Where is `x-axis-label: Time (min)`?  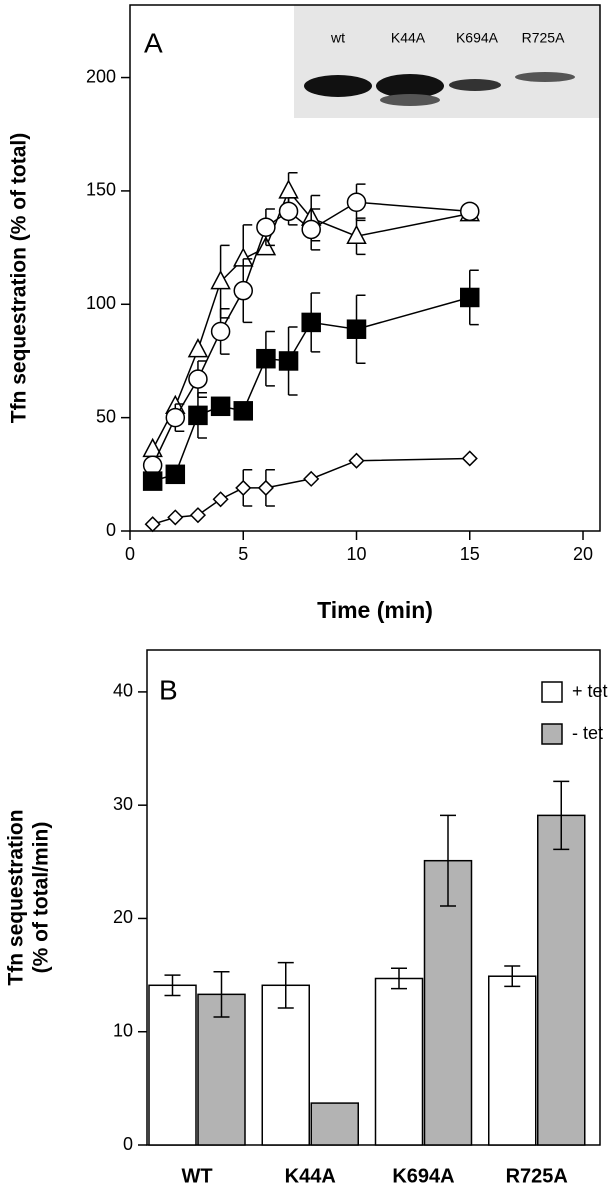 x-axis-label: Time (min) is located at coordinates (375, 610).